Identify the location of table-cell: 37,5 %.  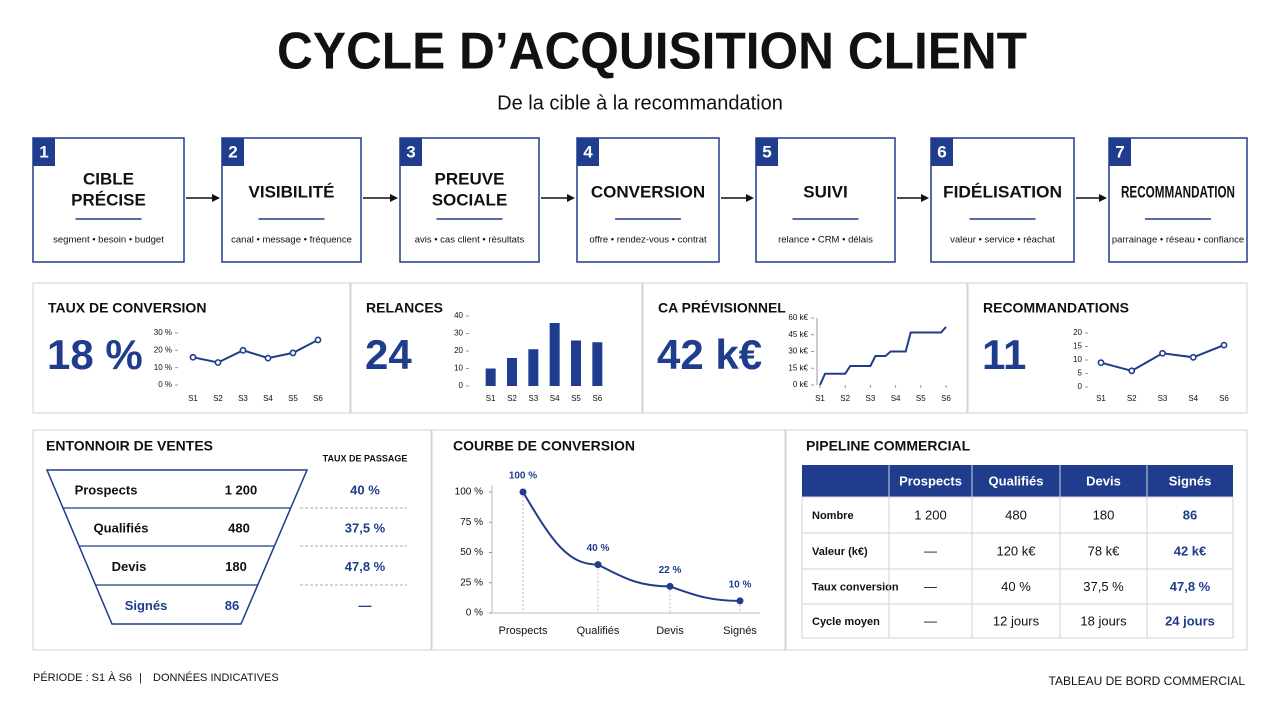
(1103, 586).